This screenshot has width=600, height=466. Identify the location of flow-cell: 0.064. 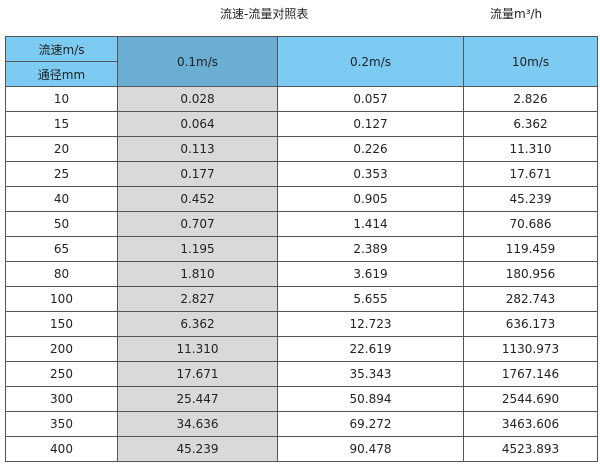
(197, 124).